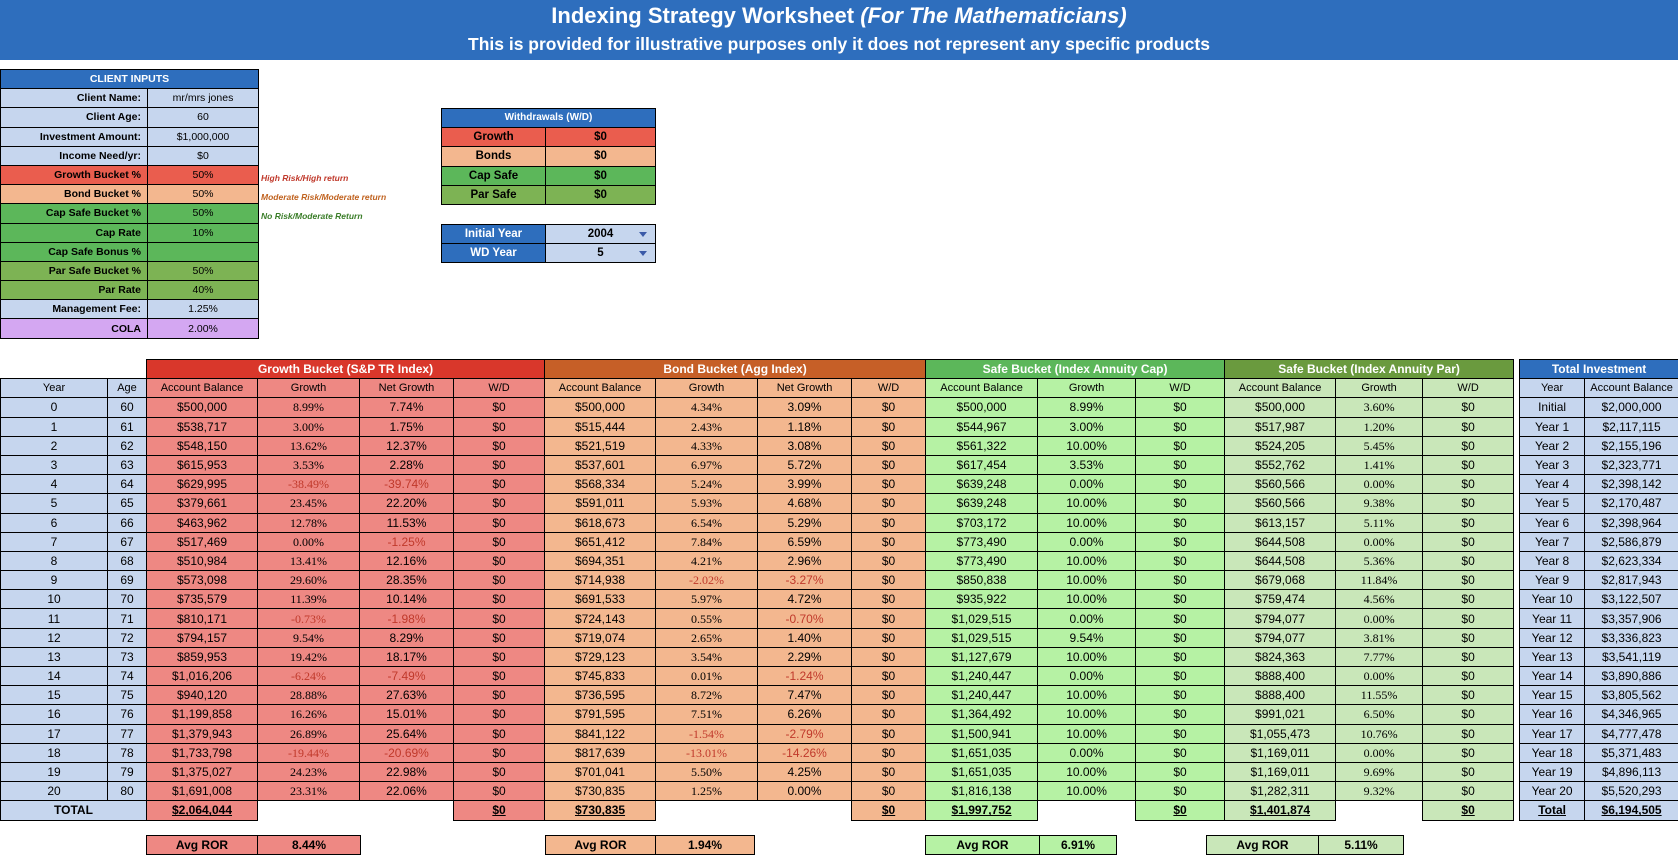 This screenshot has height=858, width=1678. I want to click on client-input-row: Bond Bucket % 50%, so click(129, 194).